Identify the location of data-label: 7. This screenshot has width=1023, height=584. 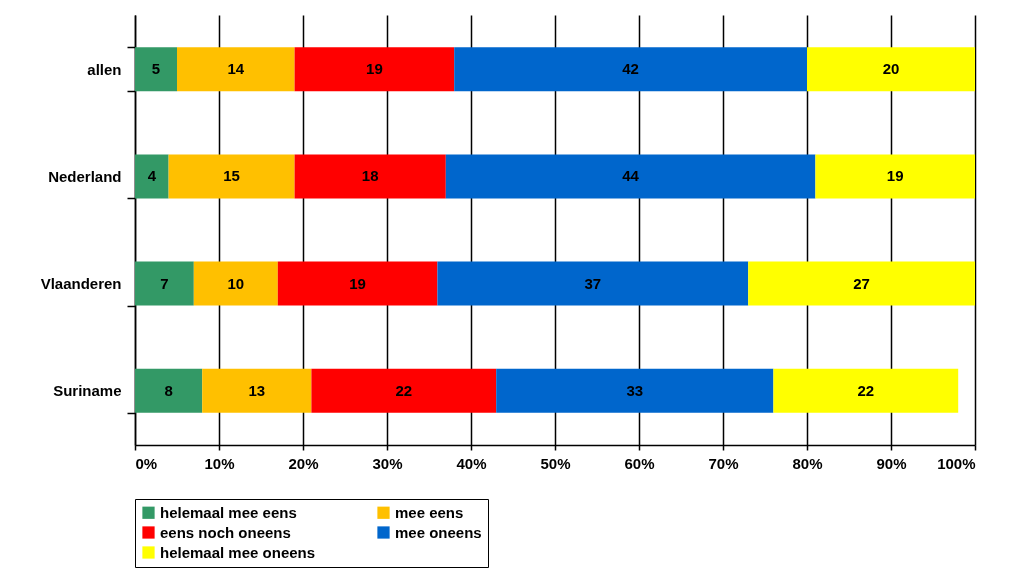
(164, 283).